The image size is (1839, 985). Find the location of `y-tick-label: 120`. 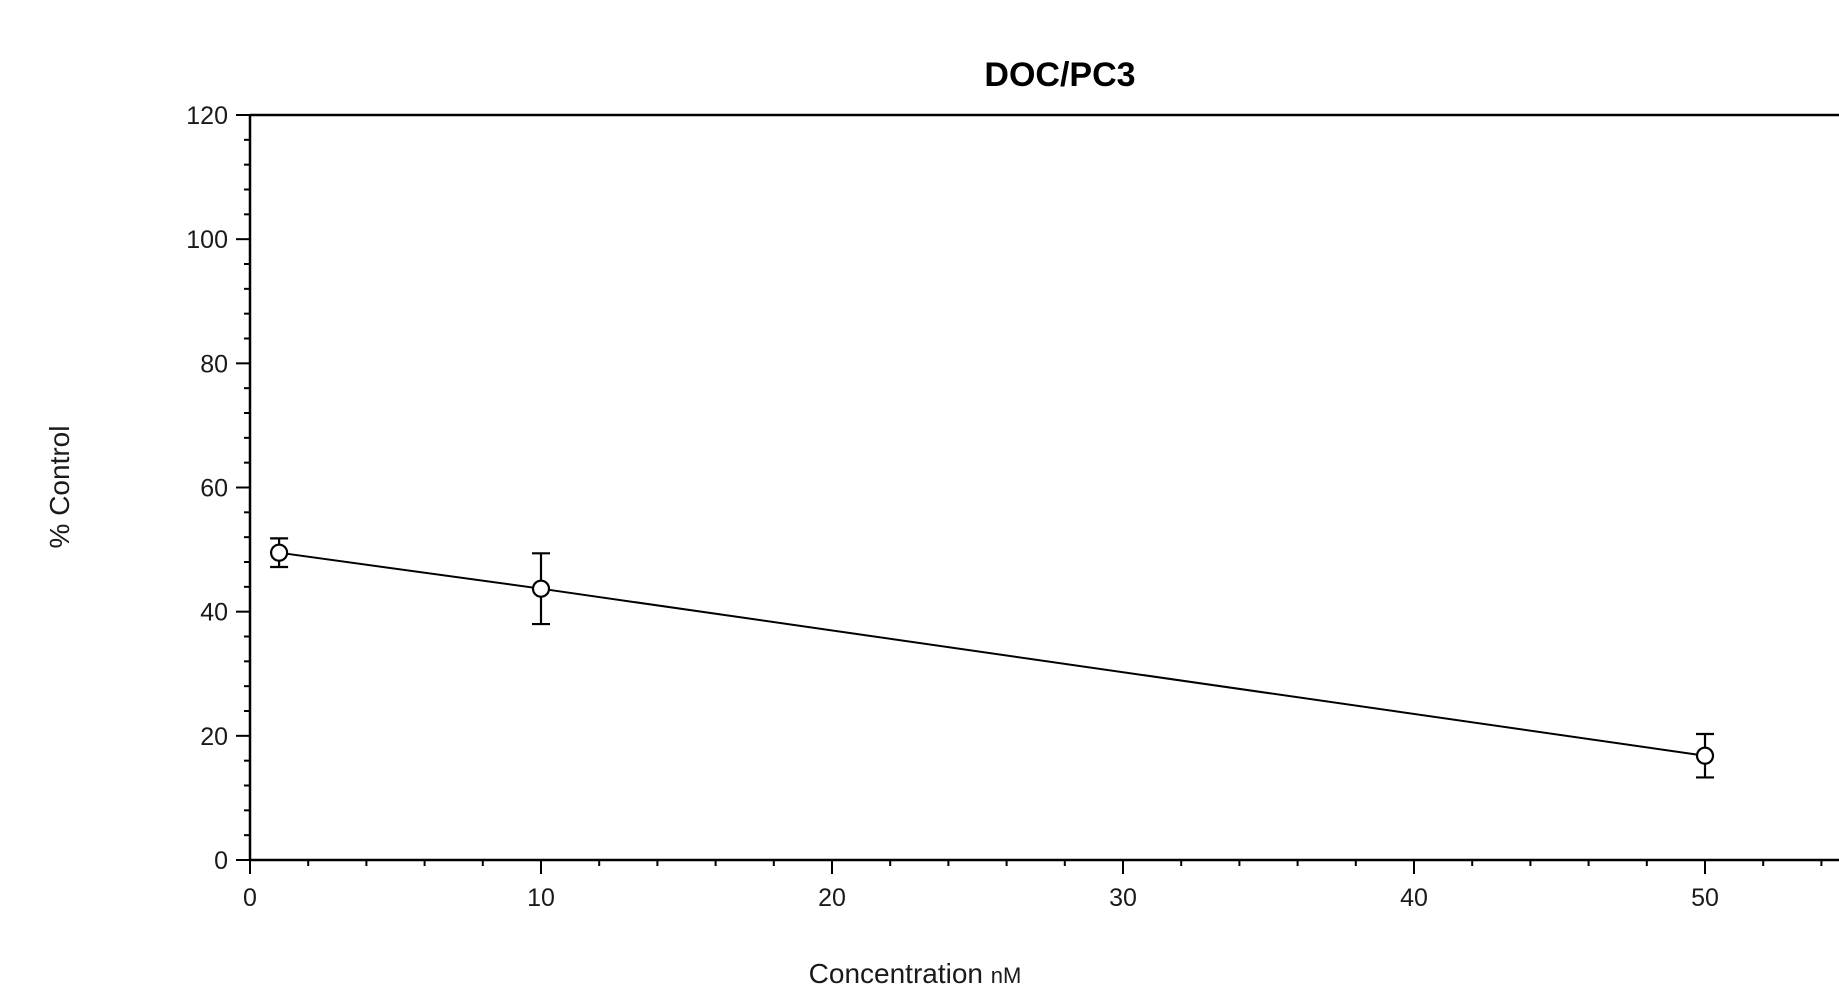

y-tick-label: 120 is located at coordinates (207, 116).